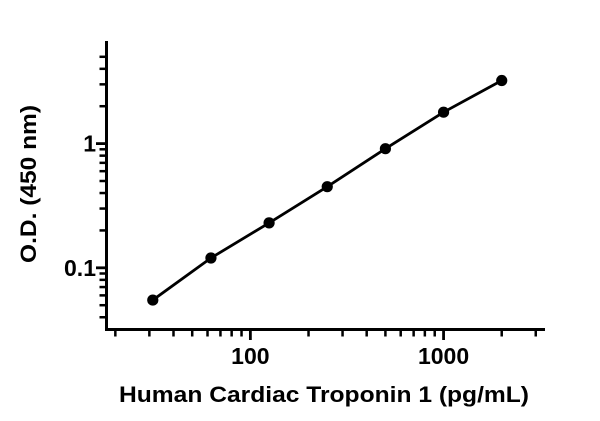 The width and height of the screenshot is (600, 421). What do you see at coordinates (250, 356) in the screenshot?
I see `x-axis-tick-label: 100` at bounding box center [250, 356].